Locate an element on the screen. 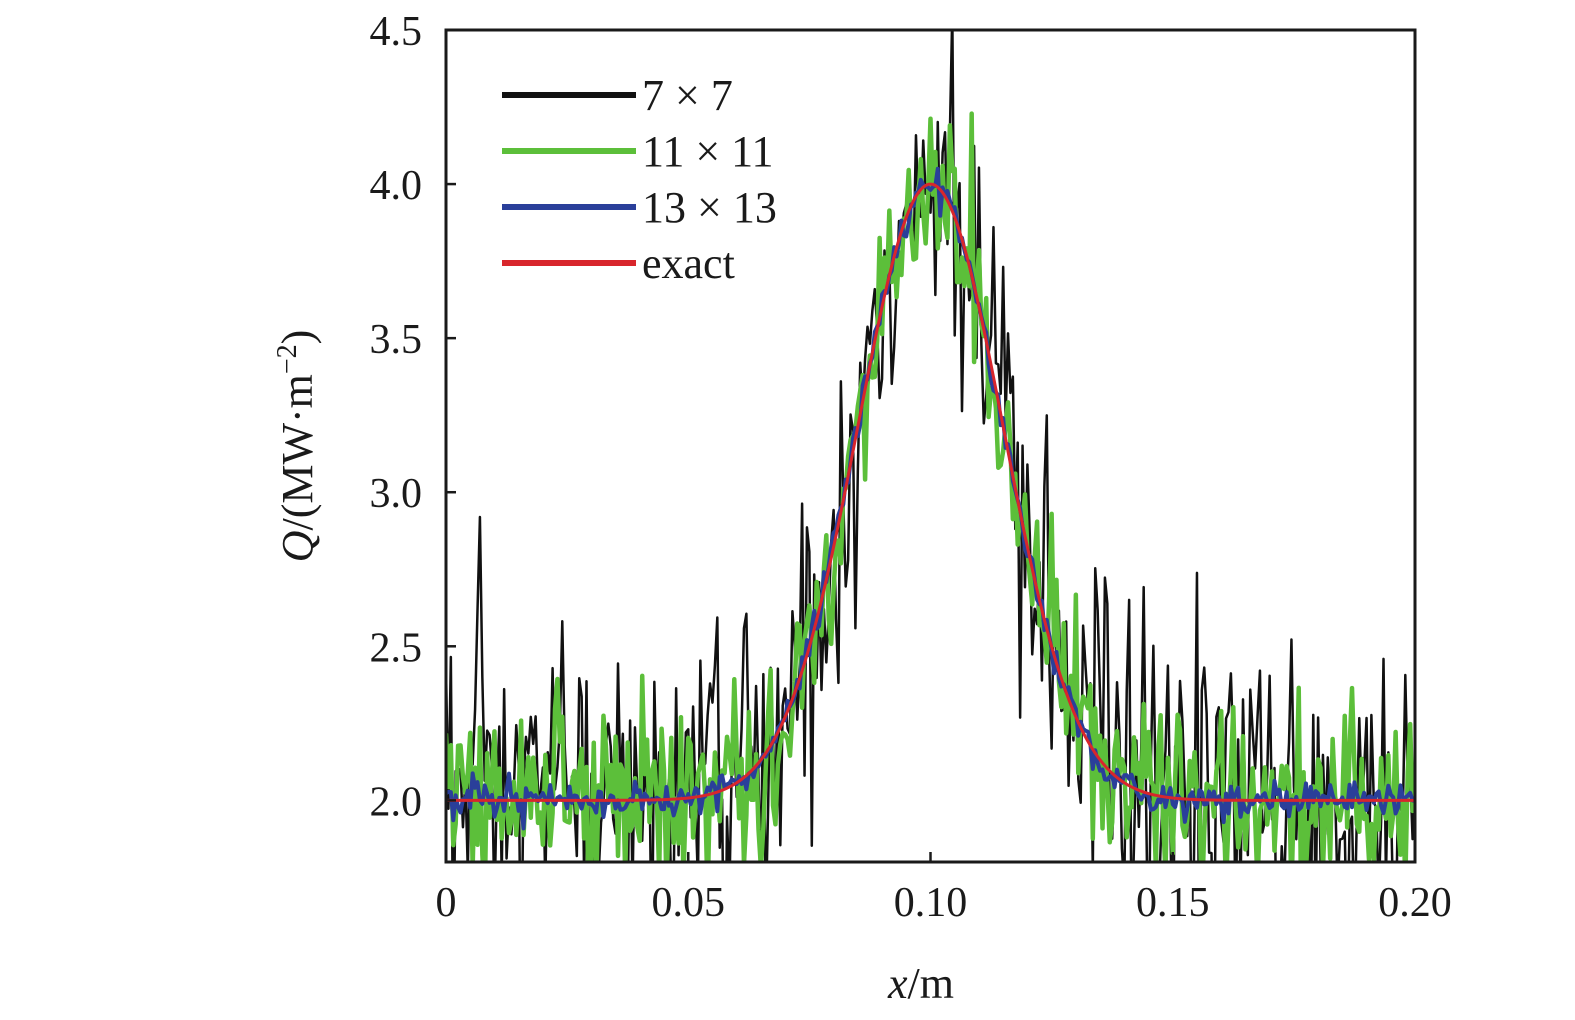 Image resolution: width=1575 pixels, height=1020 pixels. y-axis-var: Q is located at coordinates (297, 547).